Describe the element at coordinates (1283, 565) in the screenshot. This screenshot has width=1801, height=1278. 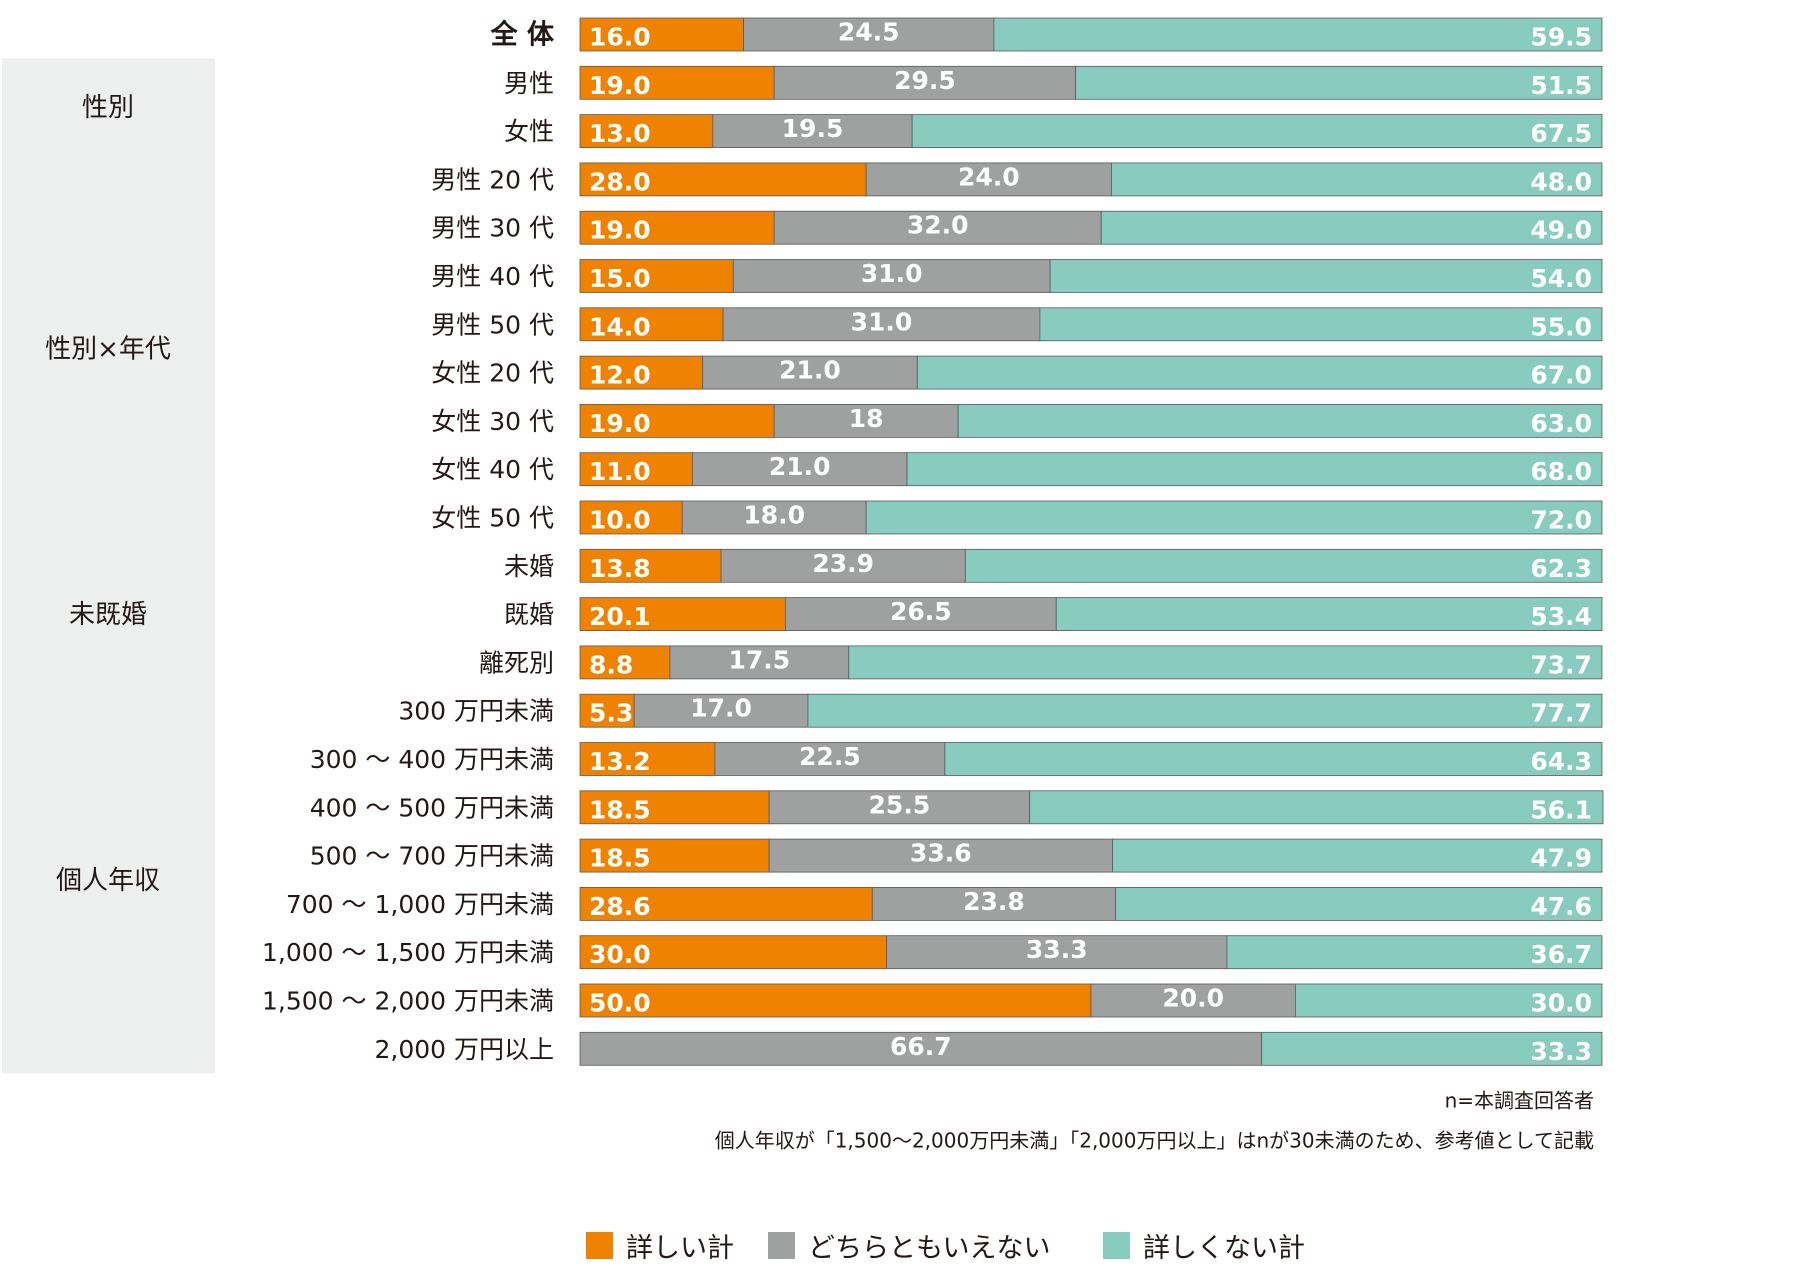
I see `bar-segment-s2-r11` at that location.